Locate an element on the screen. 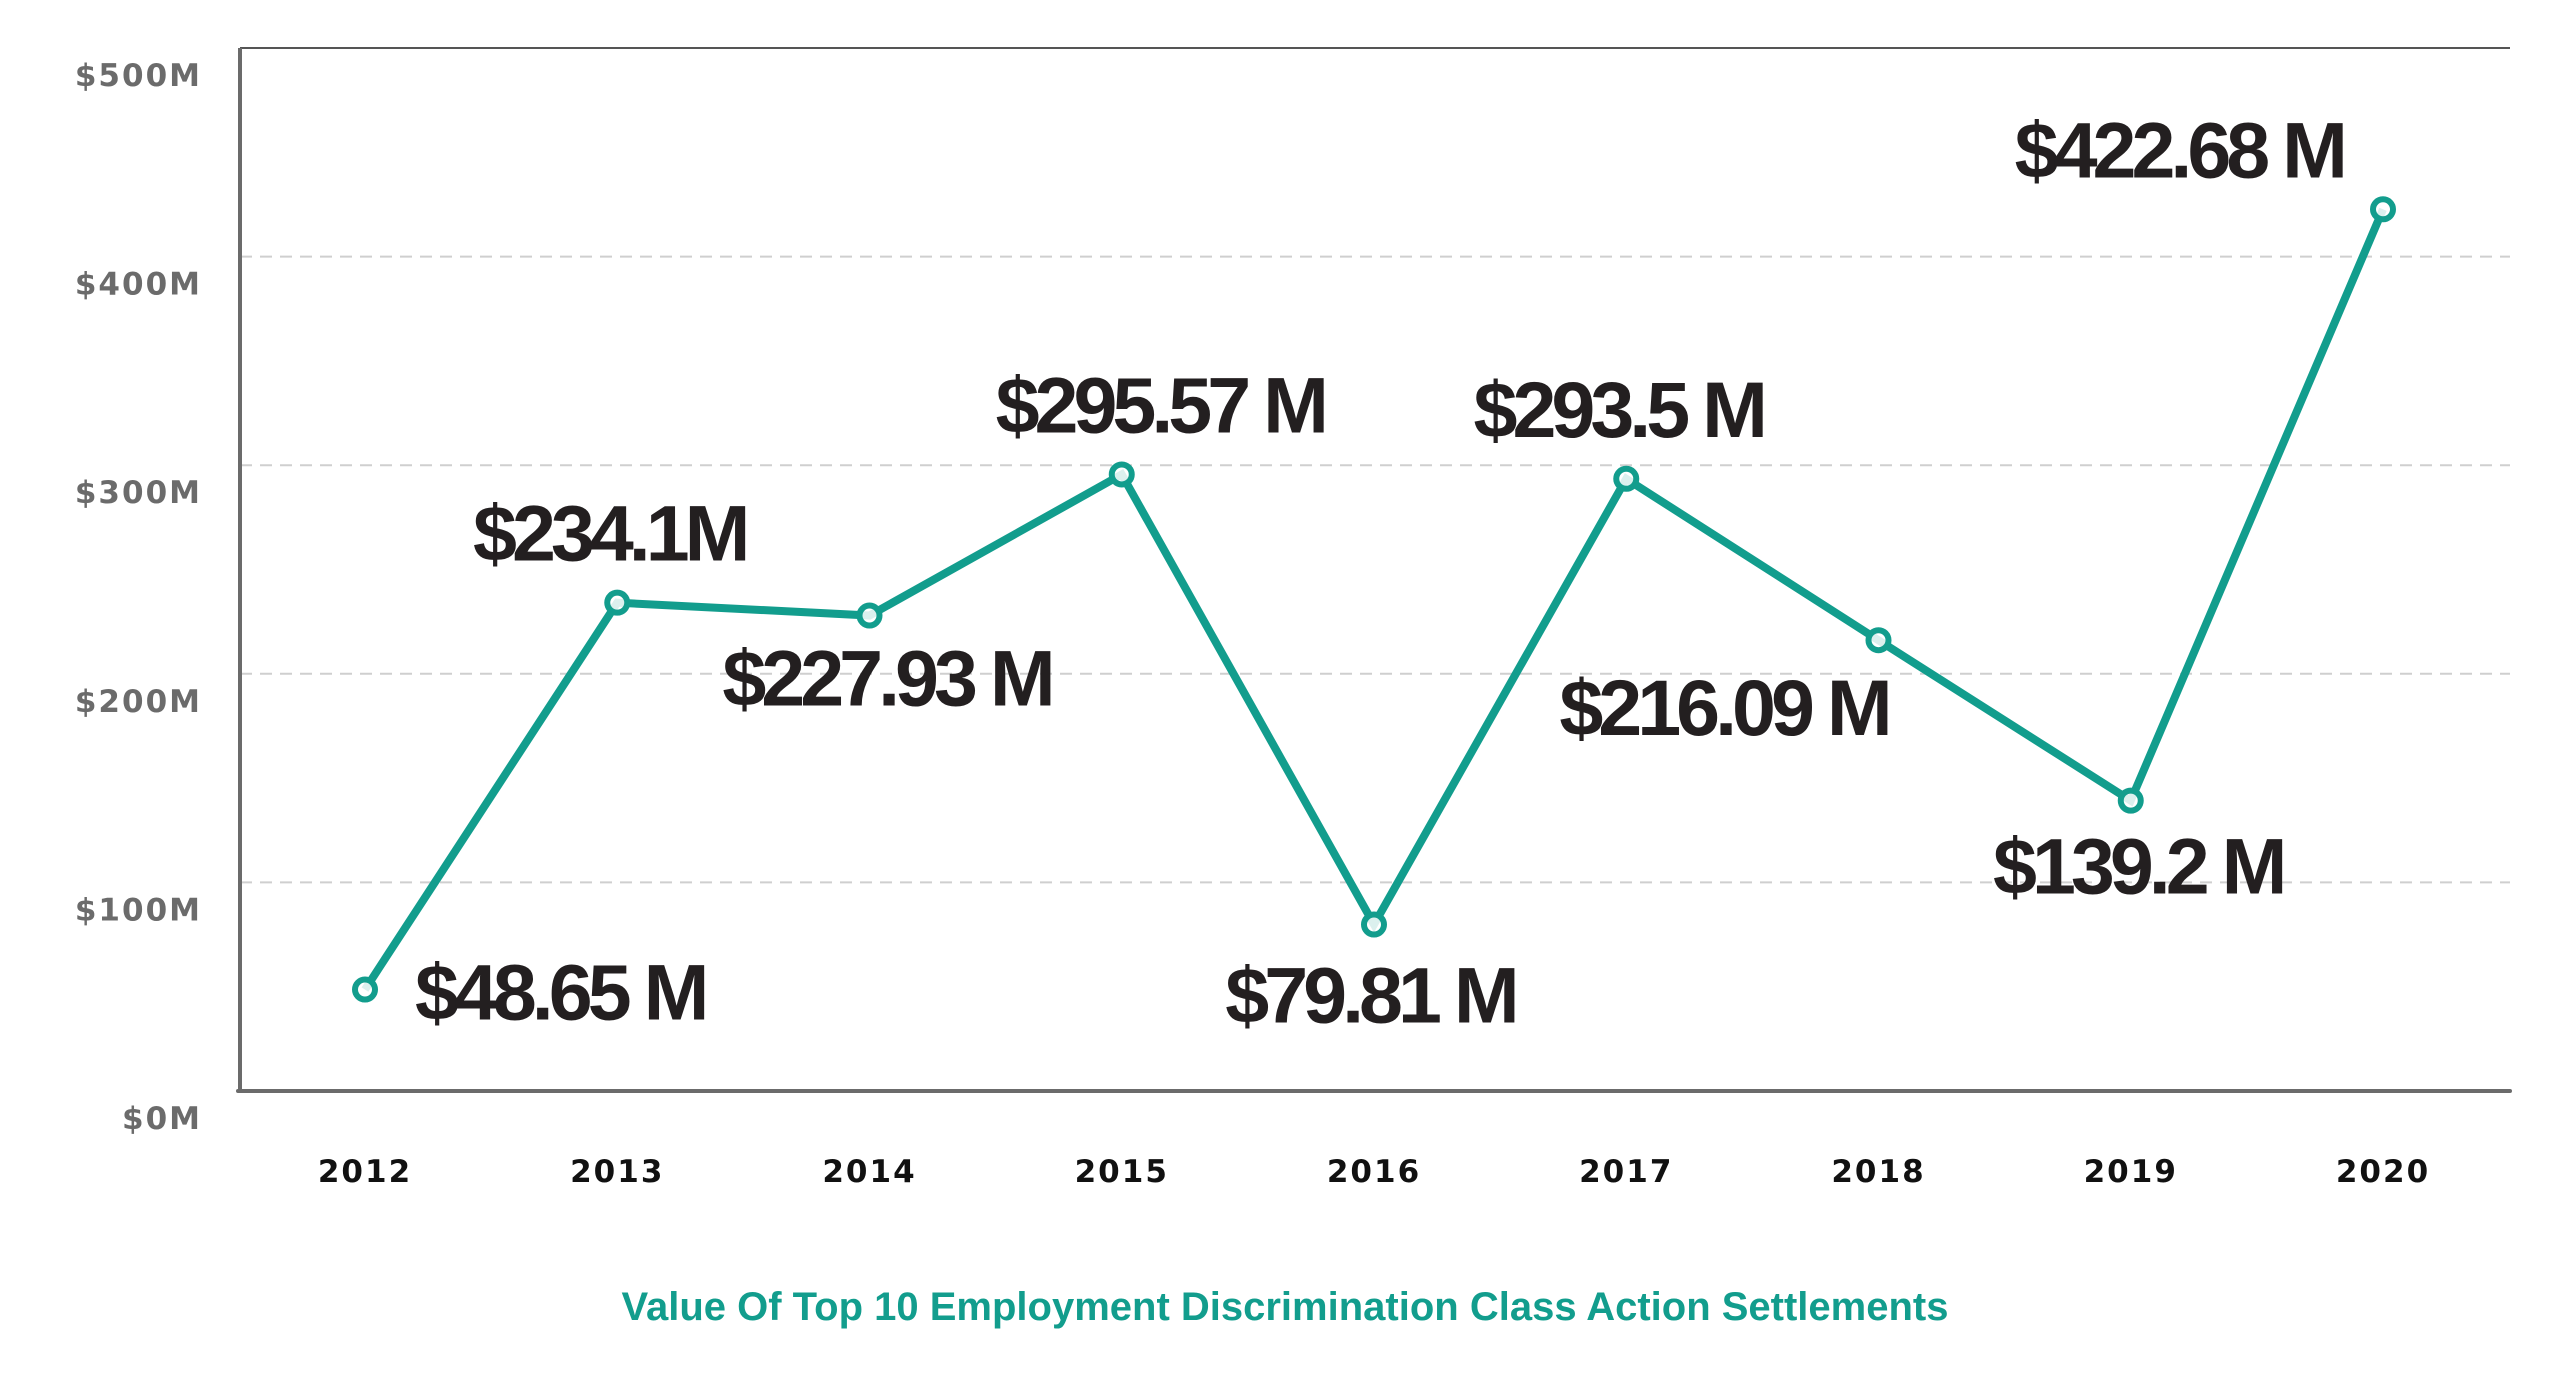 The width and height of the screenshot is (2560, 1381). data-label: $79.81 M is located at coordinates (1370, 995).